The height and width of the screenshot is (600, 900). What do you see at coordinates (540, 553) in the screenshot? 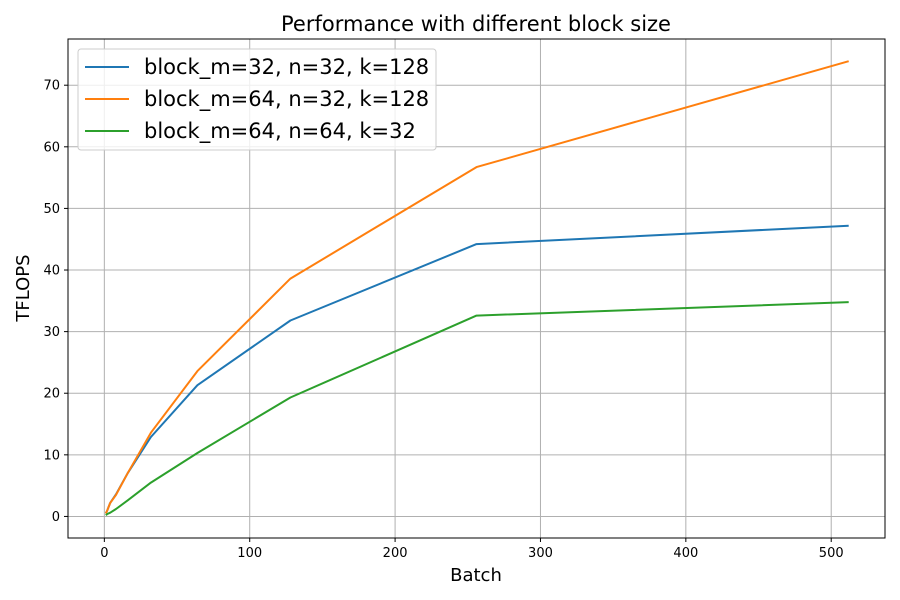
I see `x-tick-label: 300` at bounding box center [540, 553].